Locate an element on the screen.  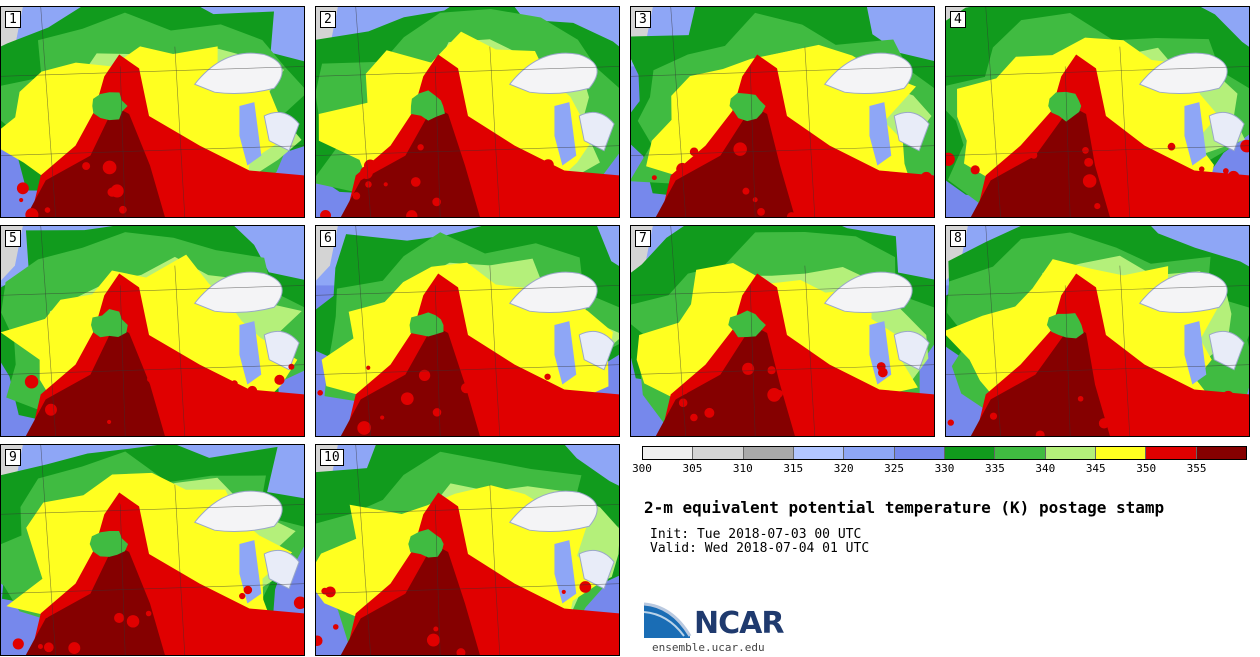
member-number: 5 is located at coordinates (13, 238).